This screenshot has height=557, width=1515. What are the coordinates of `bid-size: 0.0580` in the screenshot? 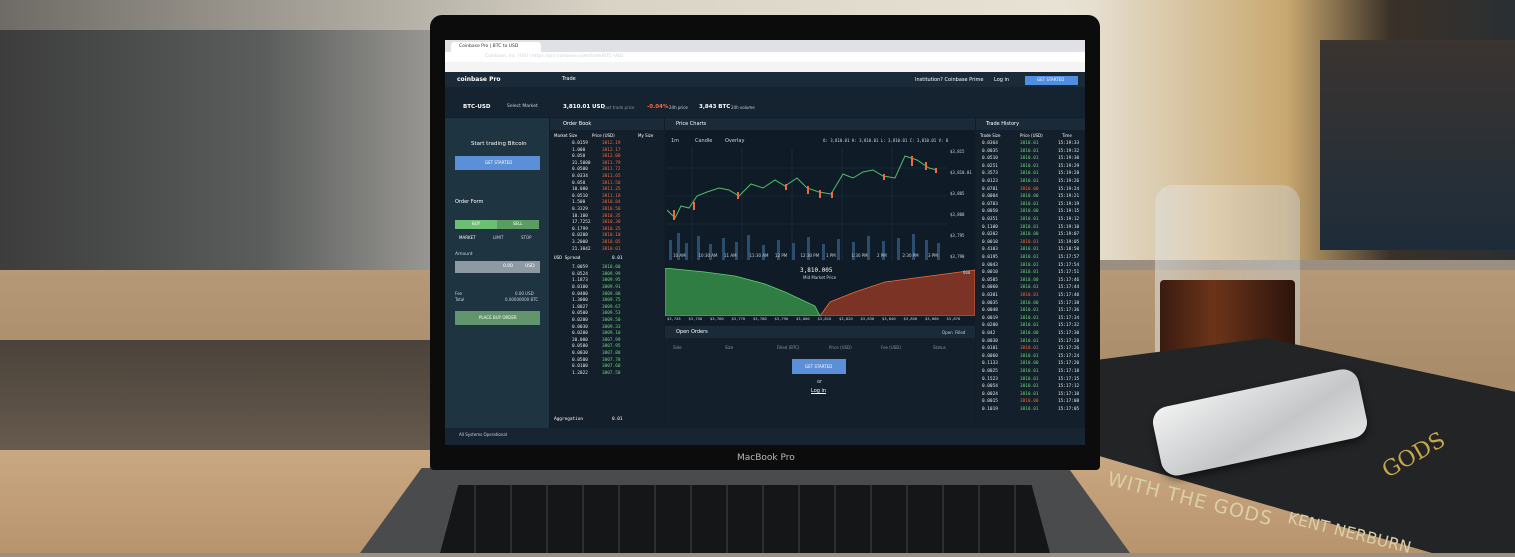 It's located at (580, 347).